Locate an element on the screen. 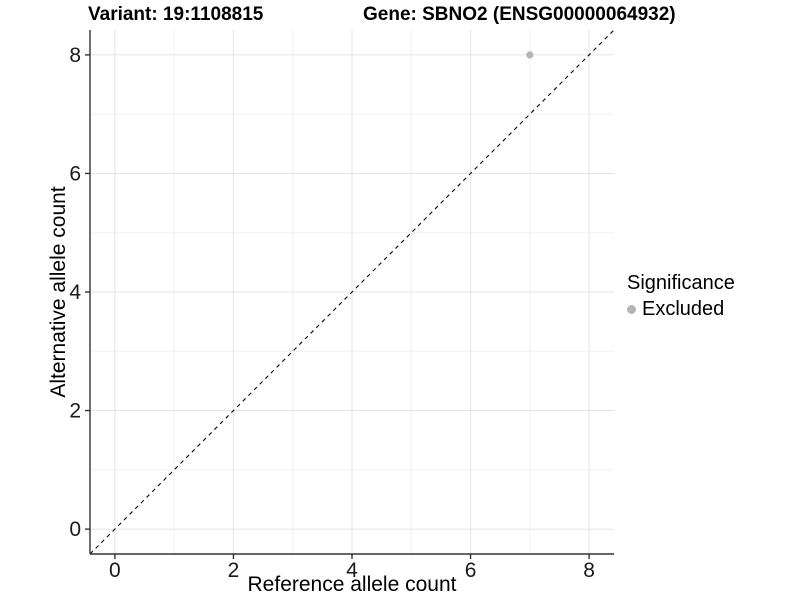 The image size is (800, 600). legend-title: Significance is located at coordinates (681, 283).